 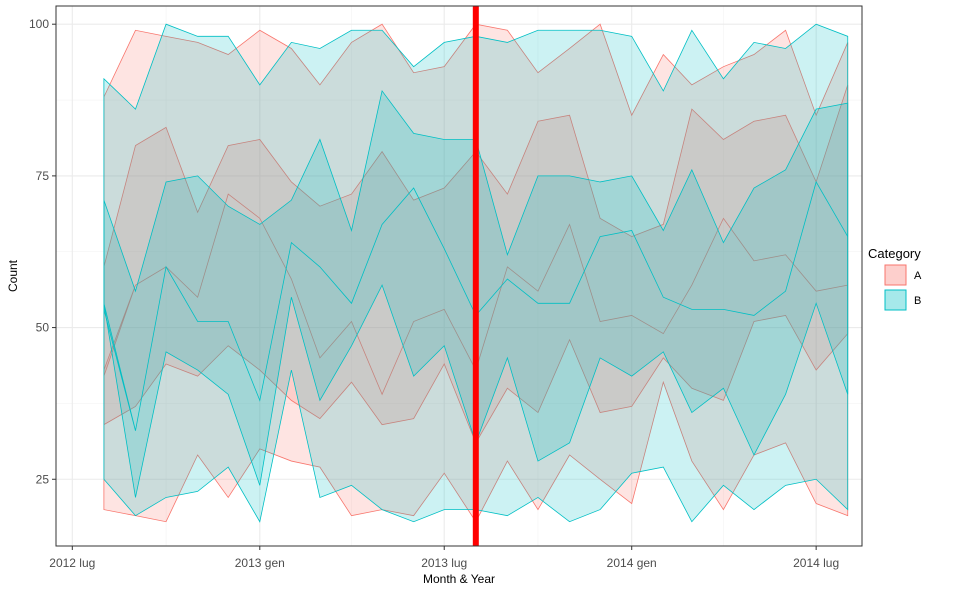 What do you see at coordinates (444, 563) in the screenshot?
I see `x-tick-label: 2013 lug` at bounding box center [444, 563].